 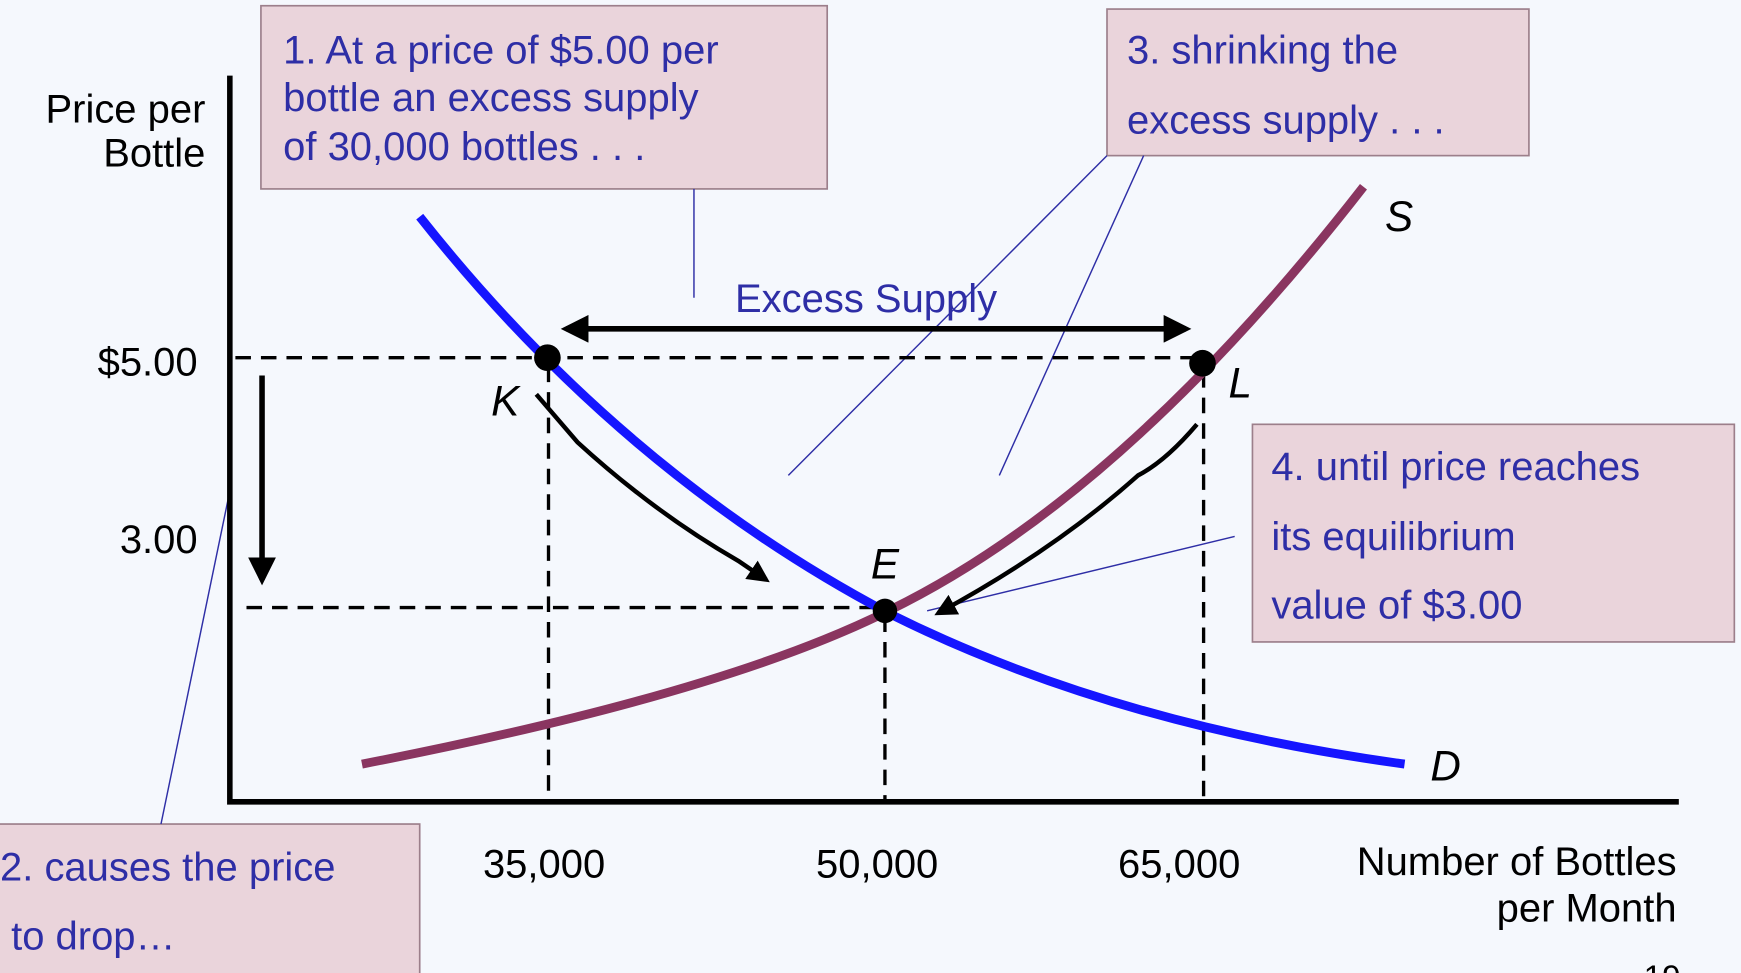 I want to click on callout-text: bottle an excess supply, so click(x=490, y=98).